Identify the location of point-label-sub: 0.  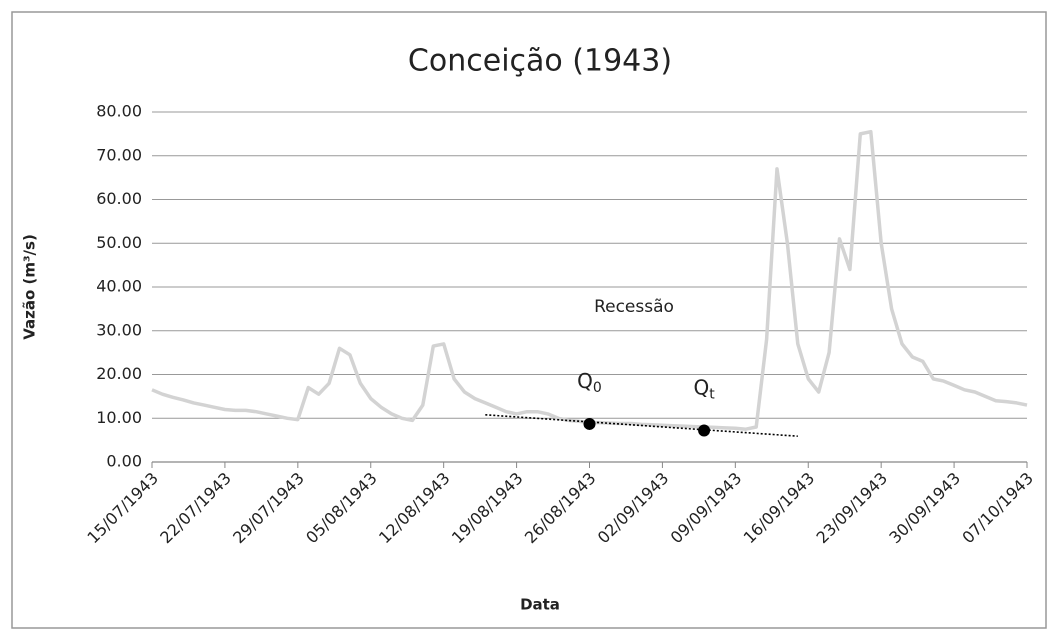
(597, 388).